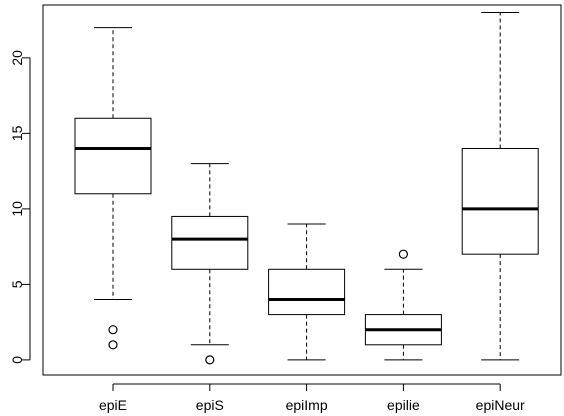 This screenshot has width=564, height=416. What do you see at coordinates (210, 242) in the screenshot?
I see `iqr-box-epiS` at bounding box center [210, 242].